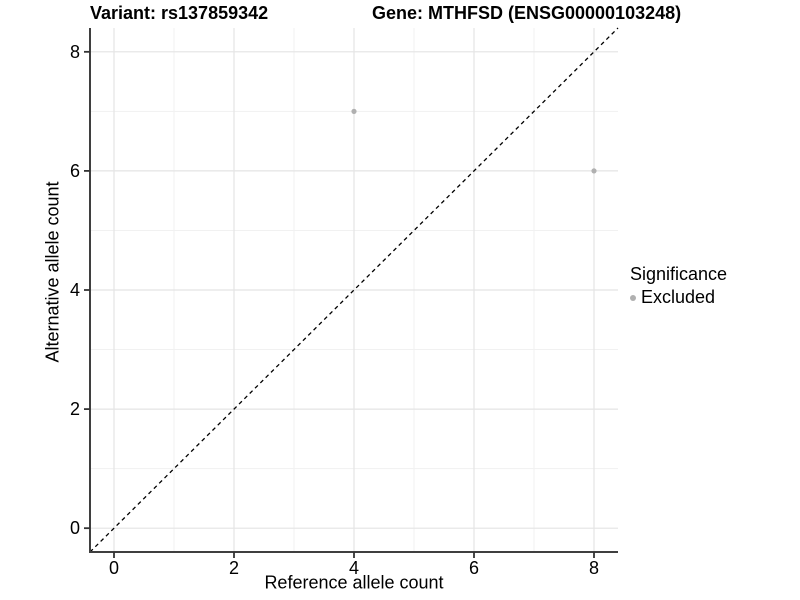 This screenshot has height=600, width=800. I want to click on y-tick-label: 4, so click(75, 290).